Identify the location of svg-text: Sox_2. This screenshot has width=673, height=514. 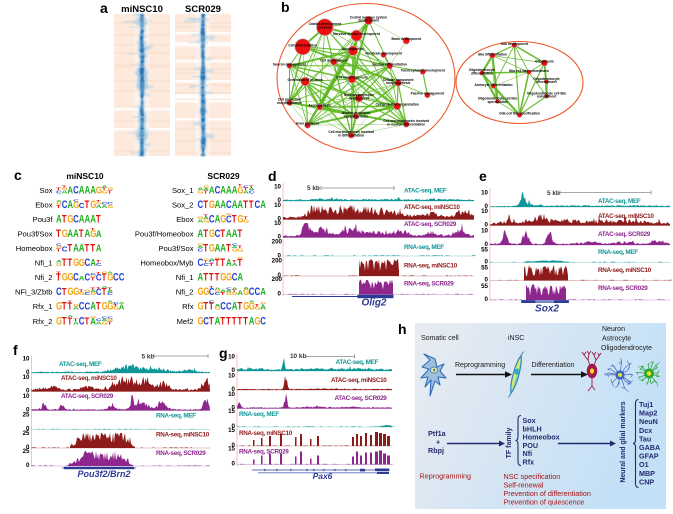
(183, 204).